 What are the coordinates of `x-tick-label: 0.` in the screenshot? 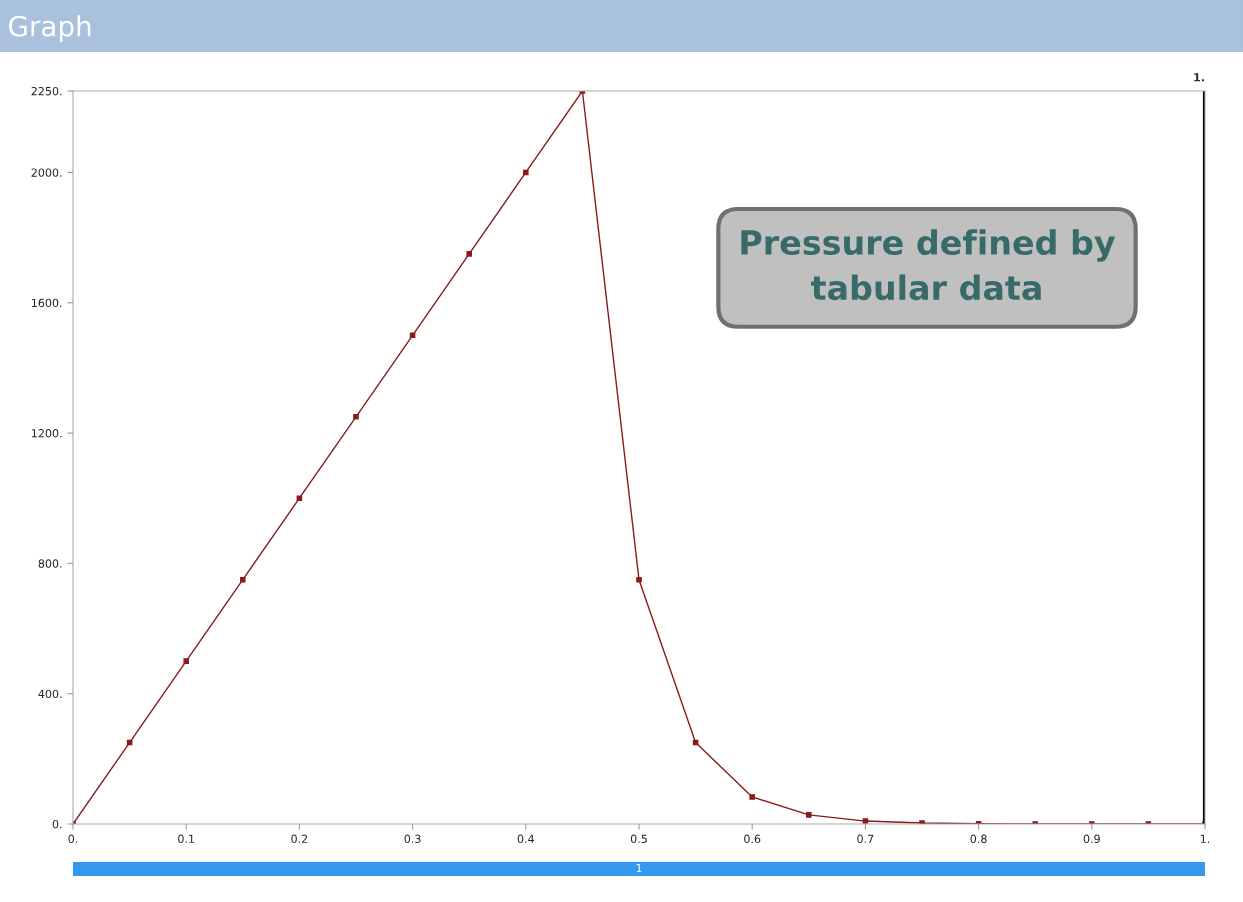 It's located at (73, 839).